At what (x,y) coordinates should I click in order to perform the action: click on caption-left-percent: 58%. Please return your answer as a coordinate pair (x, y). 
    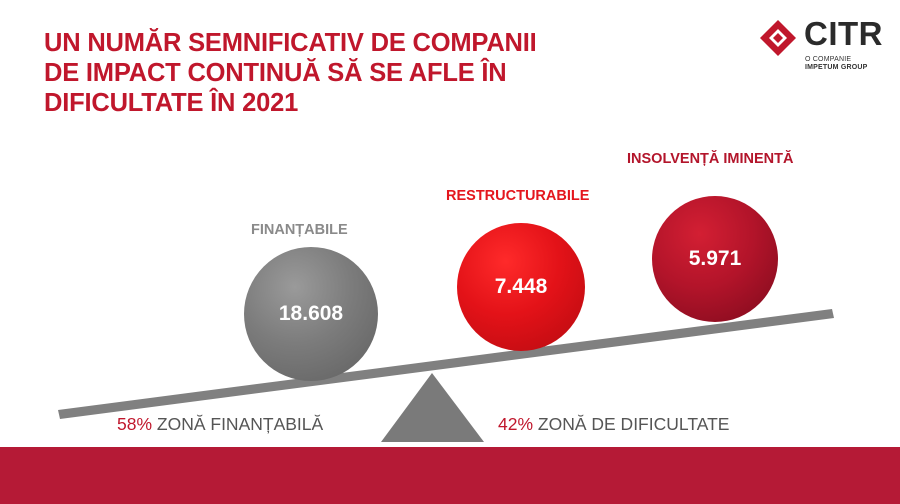
    Looking at the image, I should click on (135, 424).